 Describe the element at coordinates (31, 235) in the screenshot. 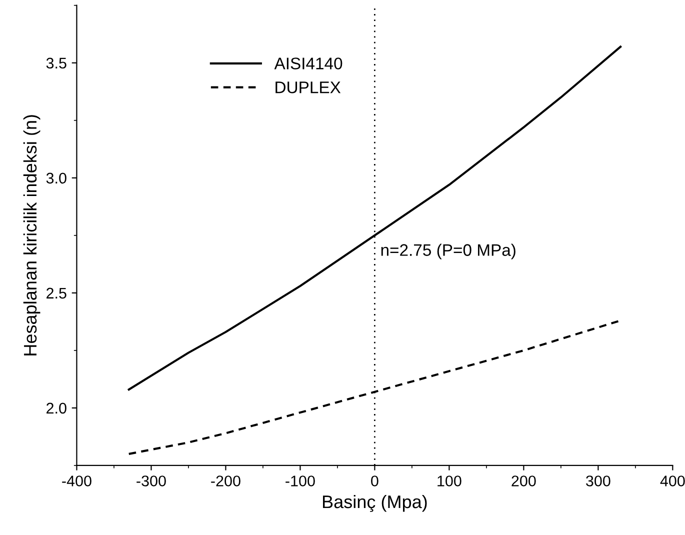

I see `y-axis-title: Hesaplanan kiricilik indeksi (n)` at that location.